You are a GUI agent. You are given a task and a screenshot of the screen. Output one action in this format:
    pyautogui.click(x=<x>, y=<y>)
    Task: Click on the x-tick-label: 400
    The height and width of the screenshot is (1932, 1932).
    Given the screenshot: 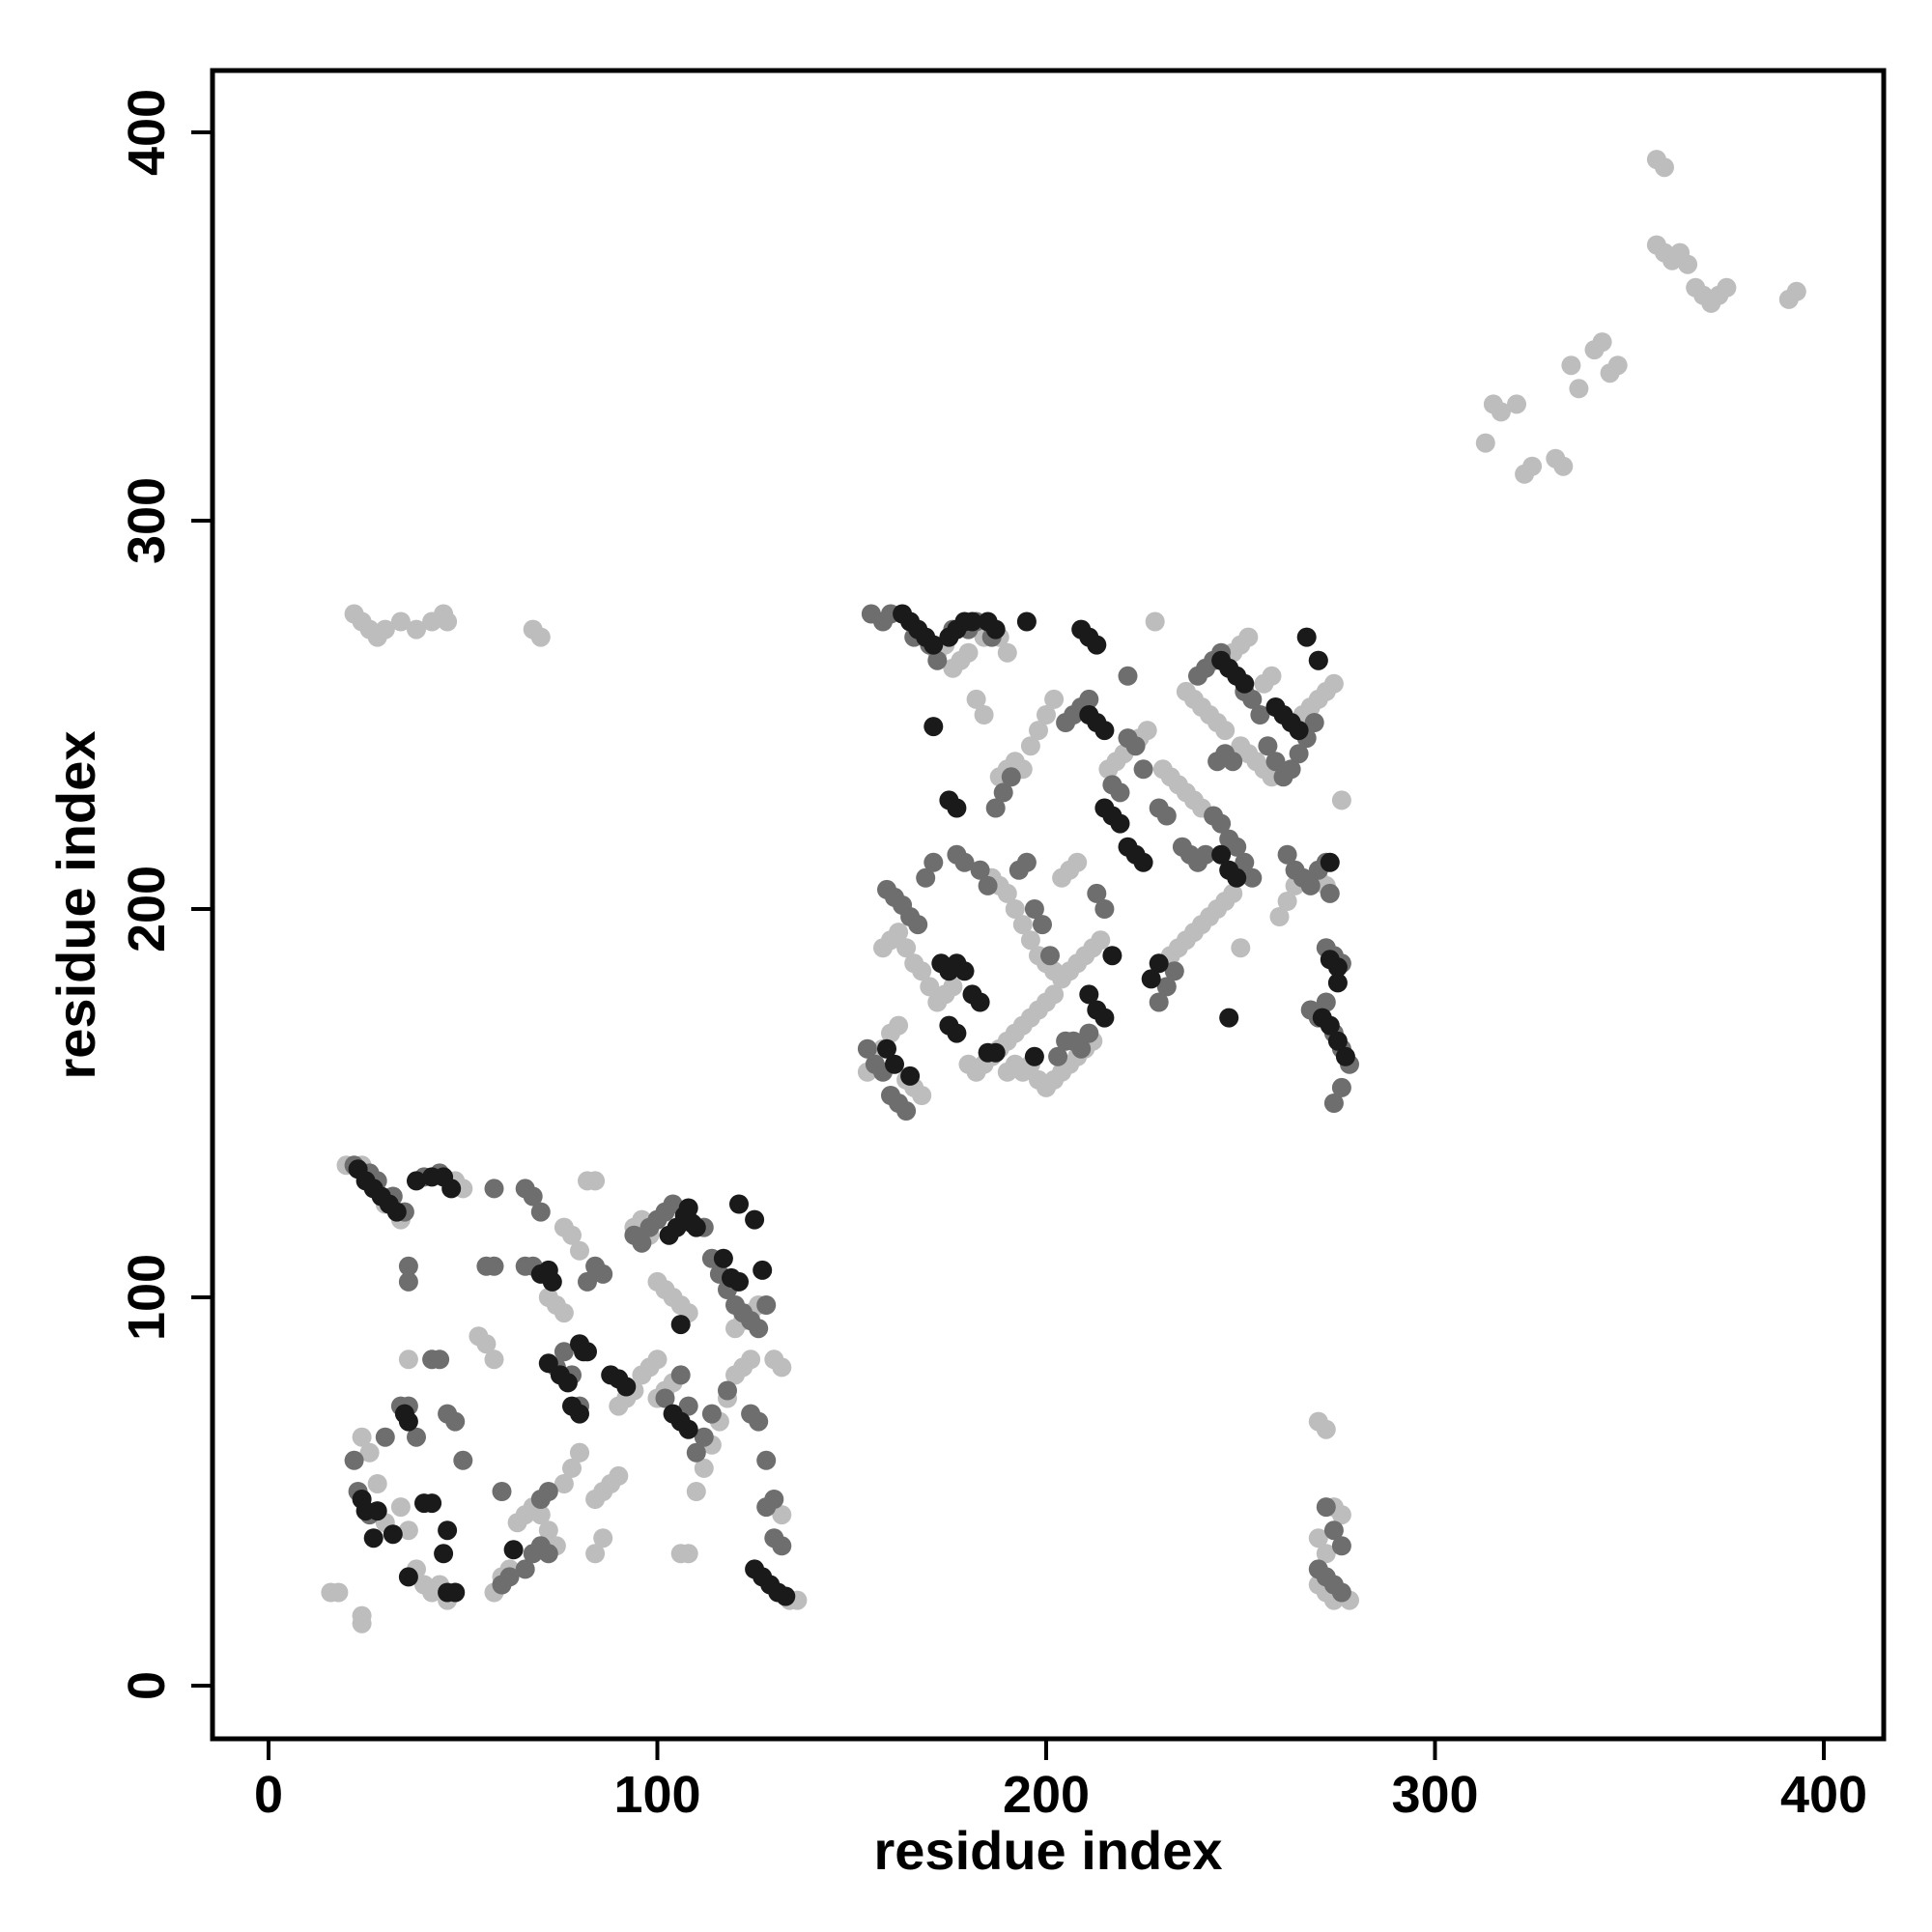 What is the action you would take?
    pyautogui.click(x=1823, y=1795)
    